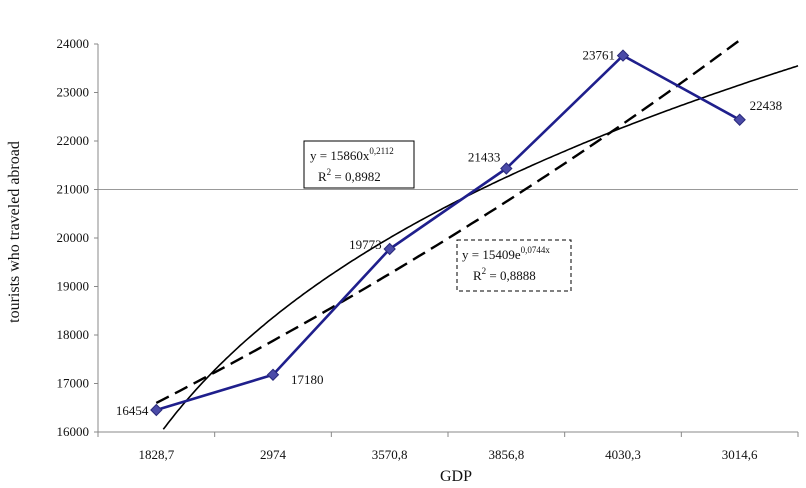 This screenshot has height=488, width=806. I want to click on exponential-equation-text: y = 15409e, so click(491, 254).